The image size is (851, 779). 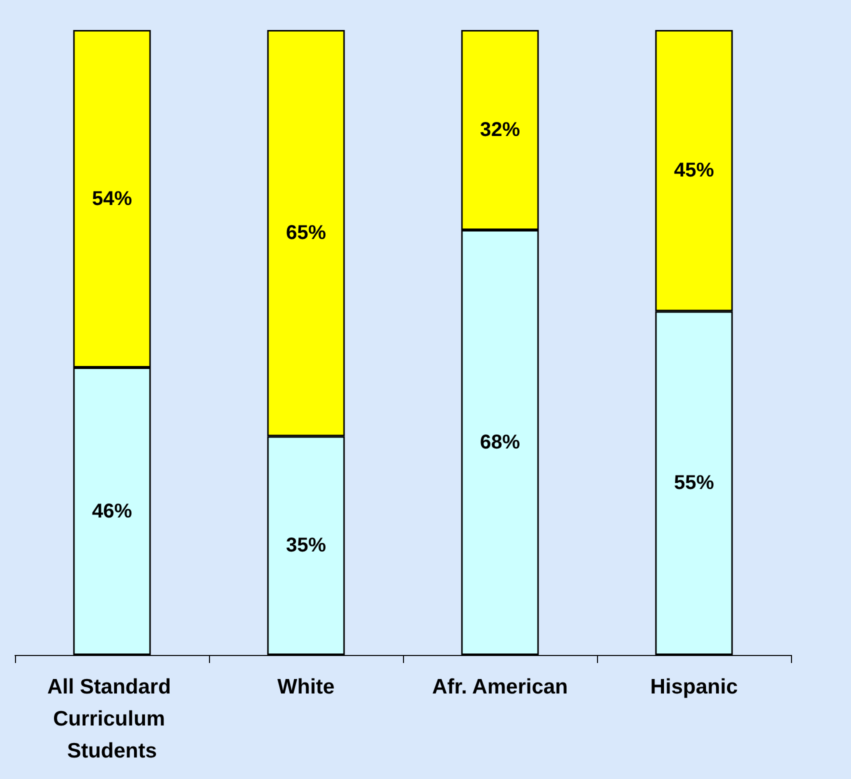 What do you see at coordinates (306, 545) in the screenshot?
I see `data-label: 35%` at bounding box center [306, 545].